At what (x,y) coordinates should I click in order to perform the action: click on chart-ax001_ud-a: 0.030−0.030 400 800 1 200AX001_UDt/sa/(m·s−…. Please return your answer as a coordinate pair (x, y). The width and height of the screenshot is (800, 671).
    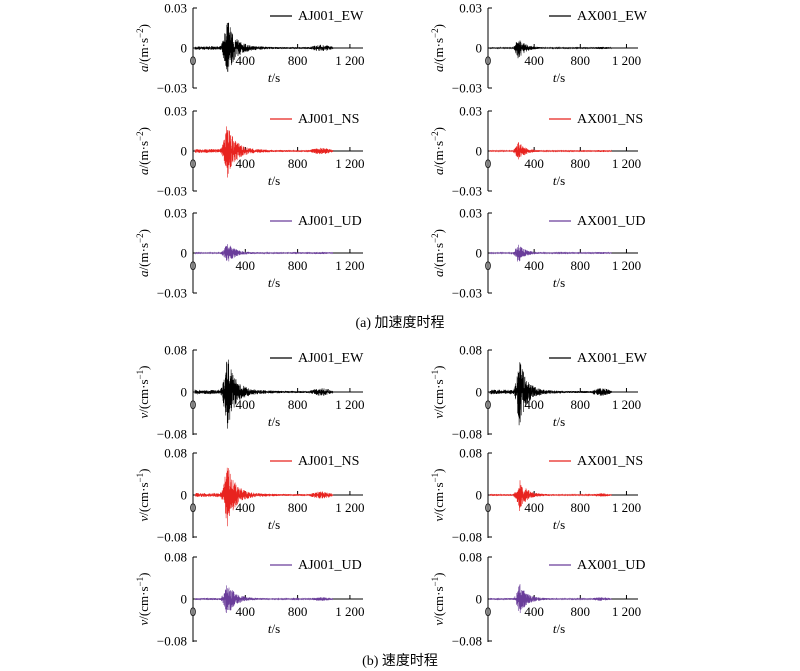
    Looking at the image, I should click on (537, 253).